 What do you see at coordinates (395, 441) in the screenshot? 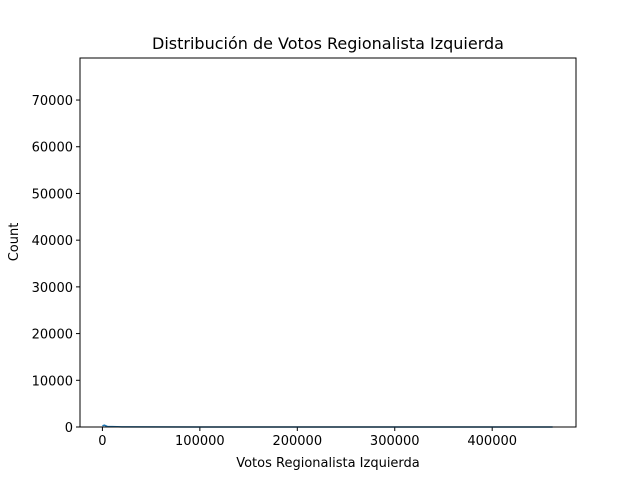
I see `x-tick-label: 300000` at bounding box center [395, 441].